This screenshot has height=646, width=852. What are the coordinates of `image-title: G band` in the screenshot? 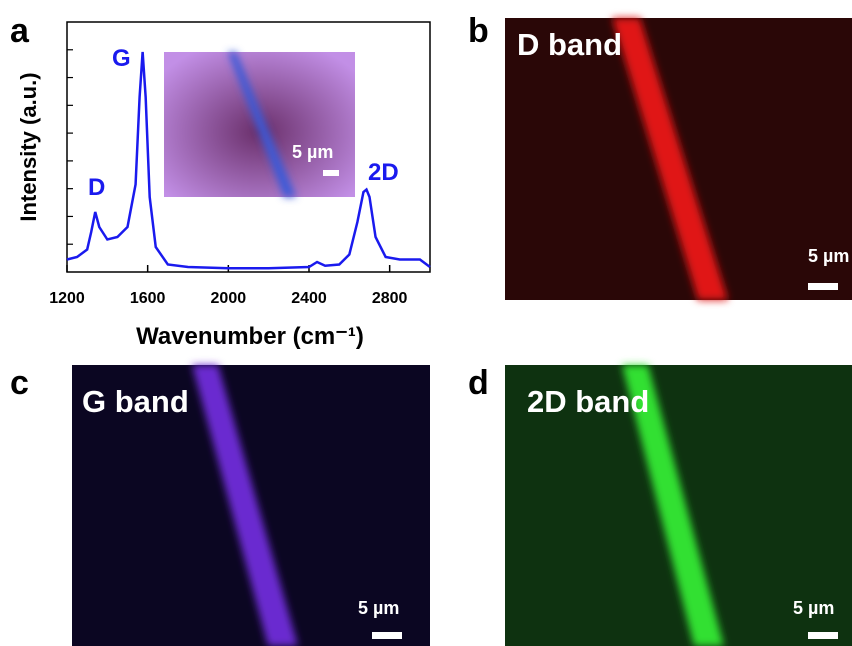 It's located at (135, 401).